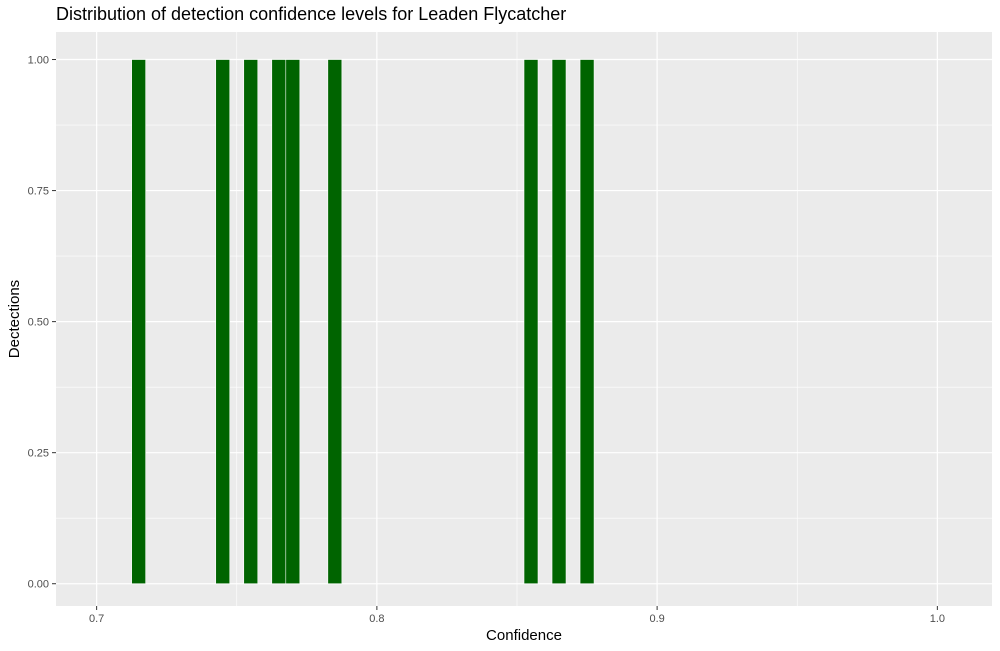 The height and width of the screenshot is (651, 1000). What do you see at coordinates (38, 192) in the screenshot?
I see `y-tick-label: 0.75` at bounding box center [38, 192].